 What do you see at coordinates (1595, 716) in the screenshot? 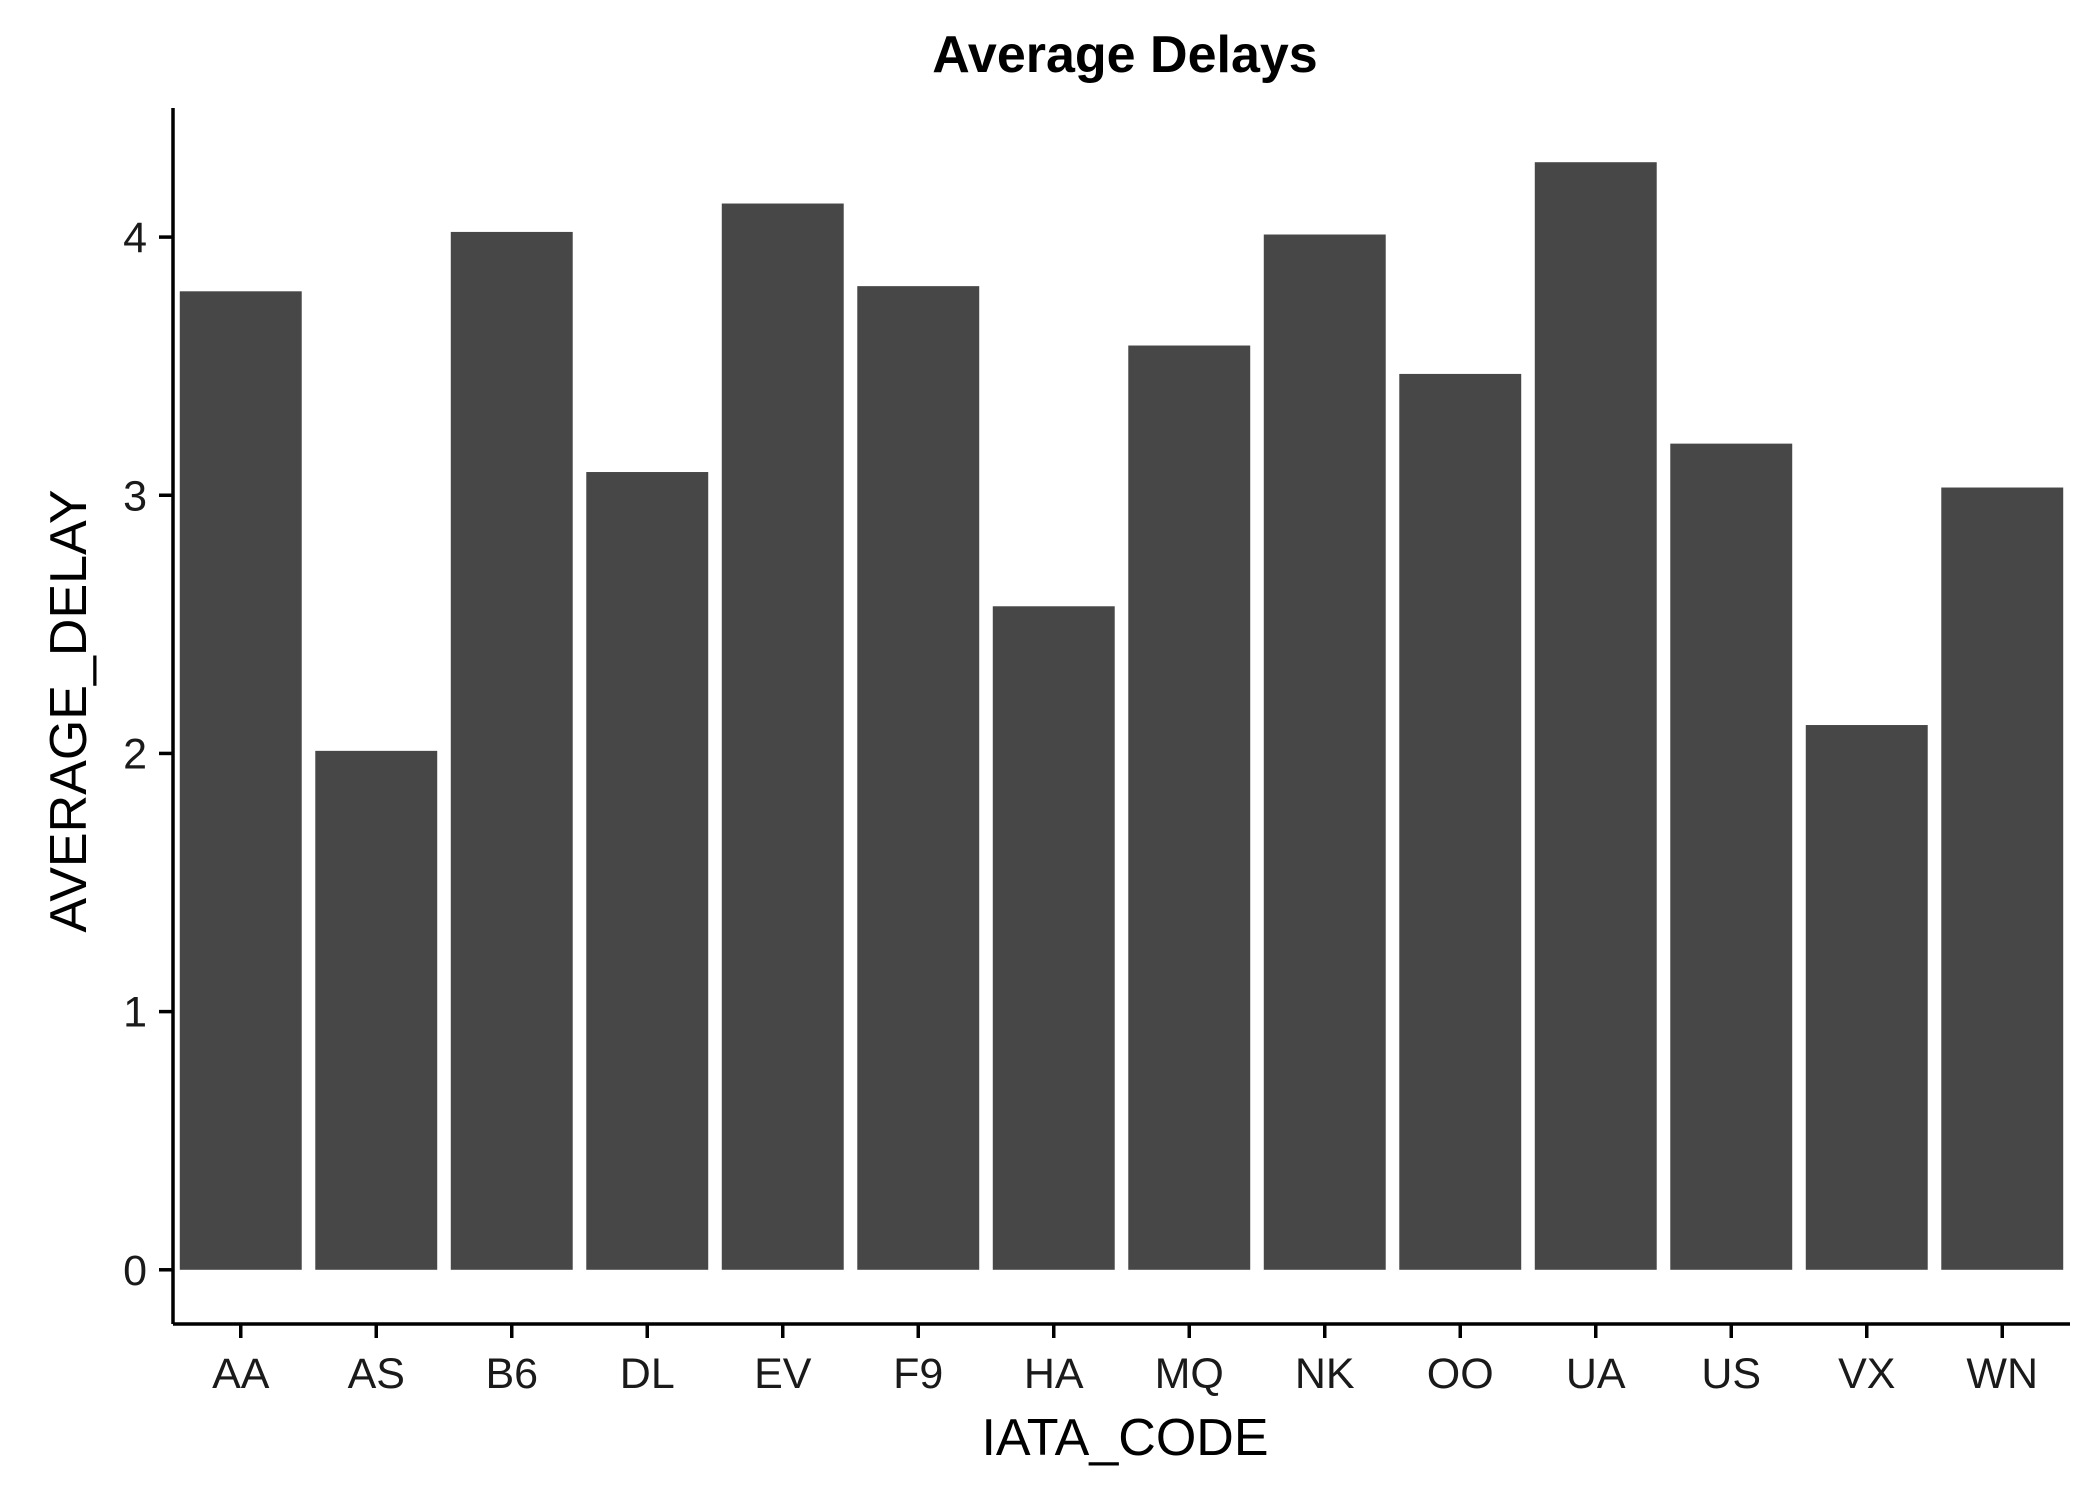
I see `bar-ua` at bounding box center [1595, 716].